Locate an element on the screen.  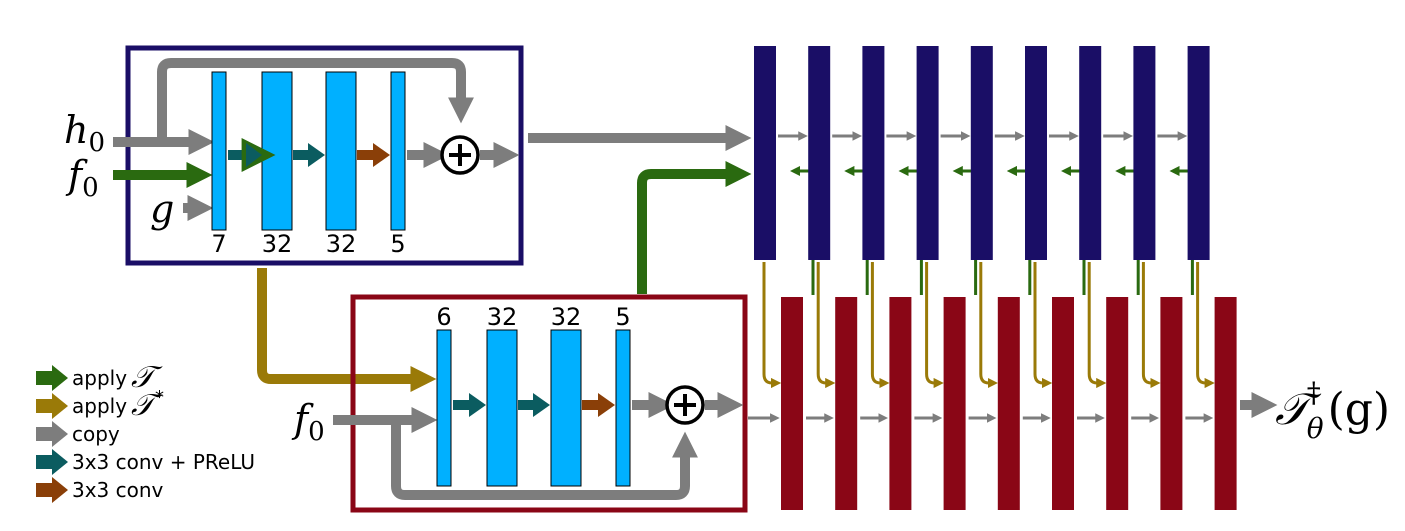
primal-module: h0 f0 g 7 32 32 5 is located at coordinates (292, 155).